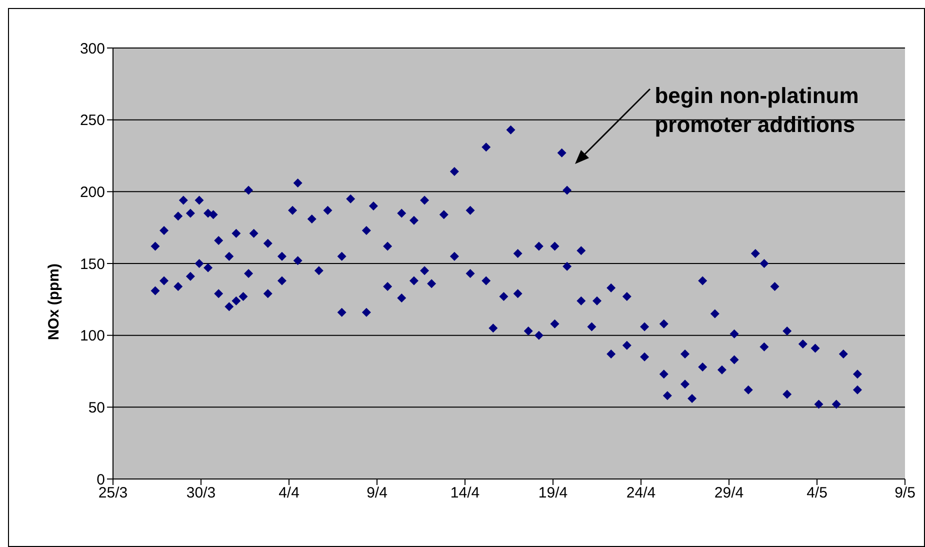 Image resolution: width=925 pixels, height=547 pixels. I want to click on y-tick-label: 300, so click(92, 49).